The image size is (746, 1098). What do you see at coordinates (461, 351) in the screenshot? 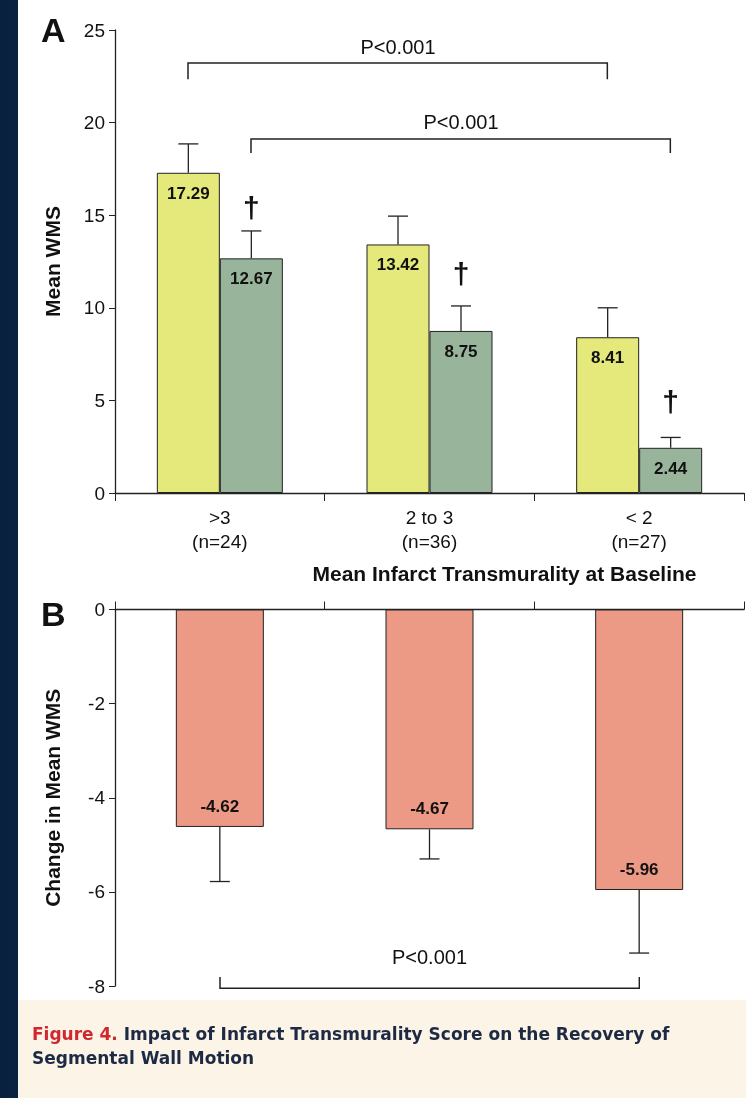
I see `data-label: 8.75` at bounding box center [461, 351].